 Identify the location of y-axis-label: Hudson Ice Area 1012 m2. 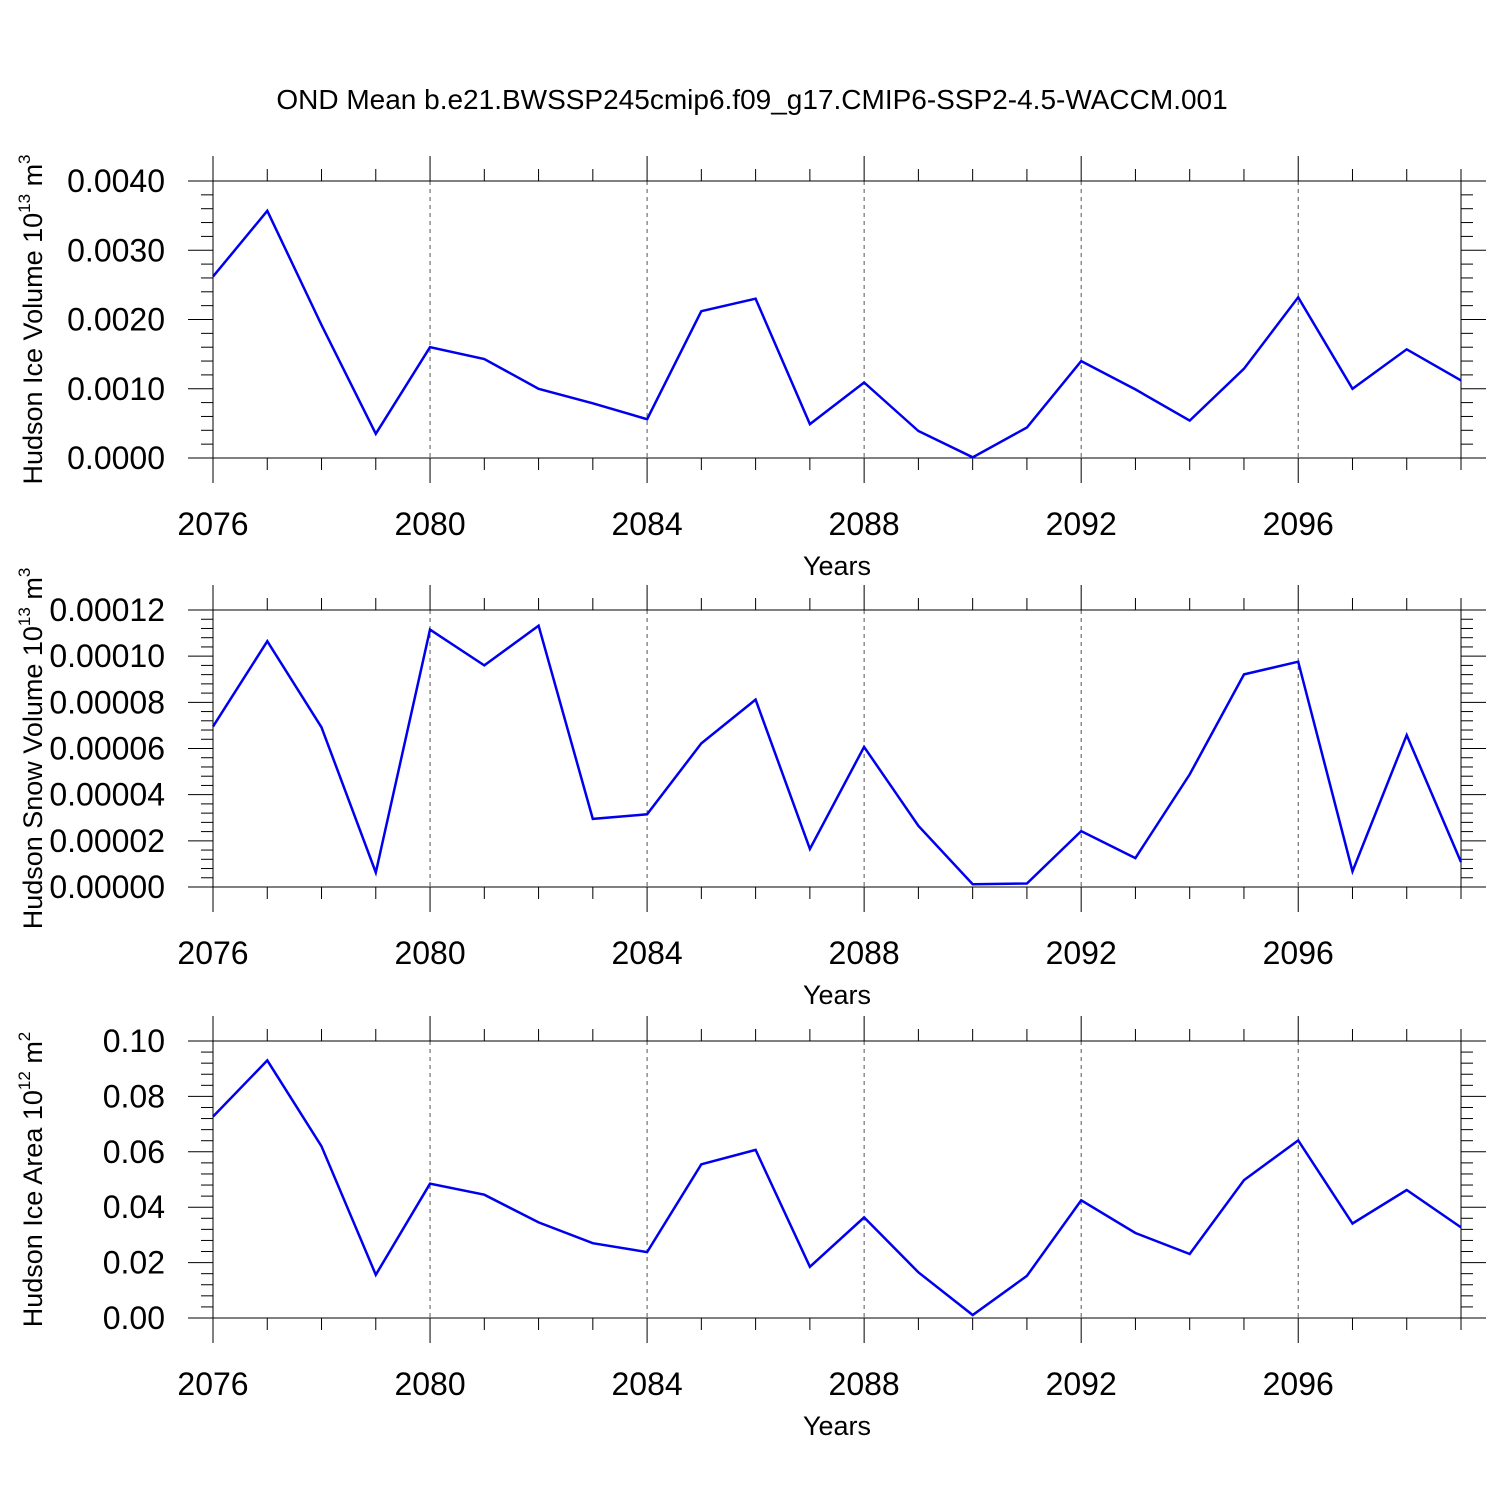
(31, 1180).